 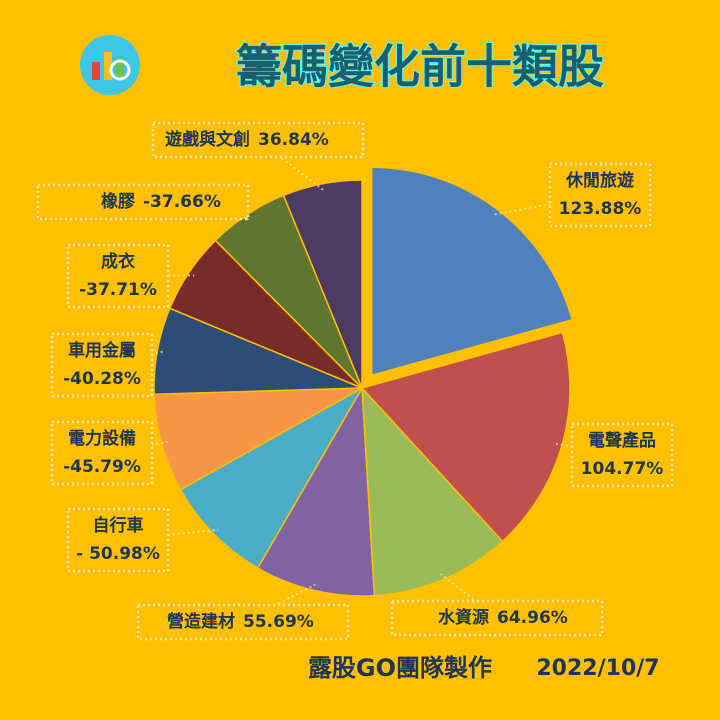 What do you see at coordinates (118, 554) in the screenshot?
I see `data-label: - 50.98%` at bounding box center [118, 554].